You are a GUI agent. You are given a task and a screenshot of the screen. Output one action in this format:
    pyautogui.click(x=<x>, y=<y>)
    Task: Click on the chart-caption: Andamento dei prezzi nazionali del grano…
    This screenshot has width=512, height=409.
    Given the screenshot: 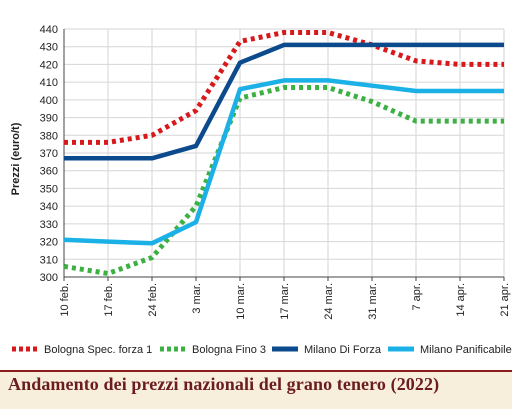 What is the action you would take?
    pyautogui.click(x=224, y=384)
    